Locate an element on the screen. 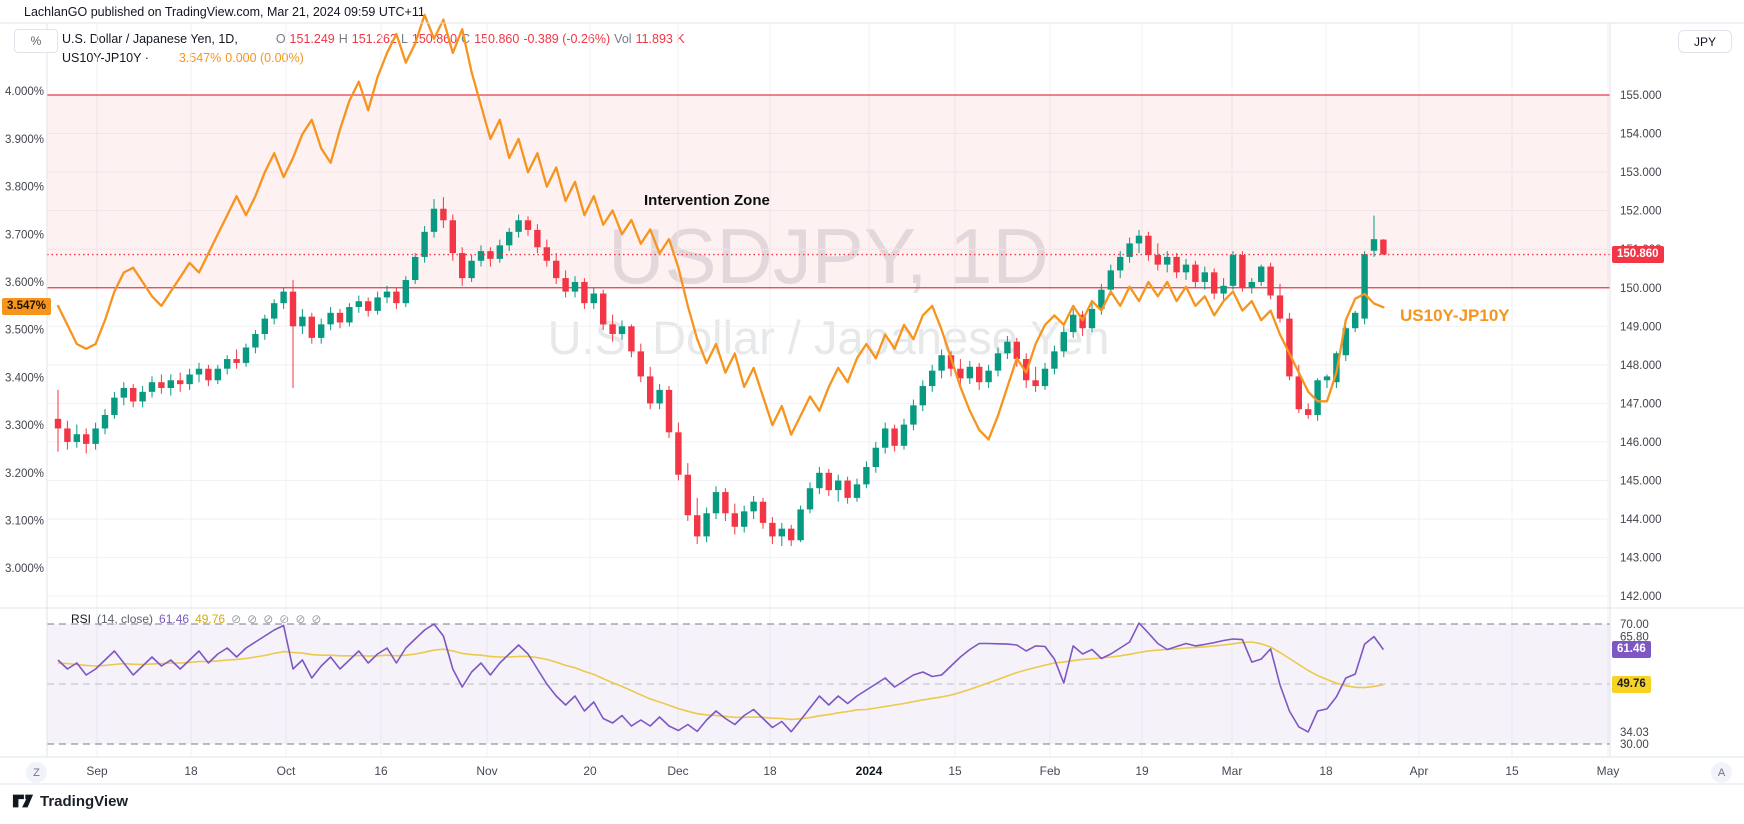 The height and width of the screenshot is (824, 1744). left-axis-label: 3.400% is located at coordinates (24, 378).